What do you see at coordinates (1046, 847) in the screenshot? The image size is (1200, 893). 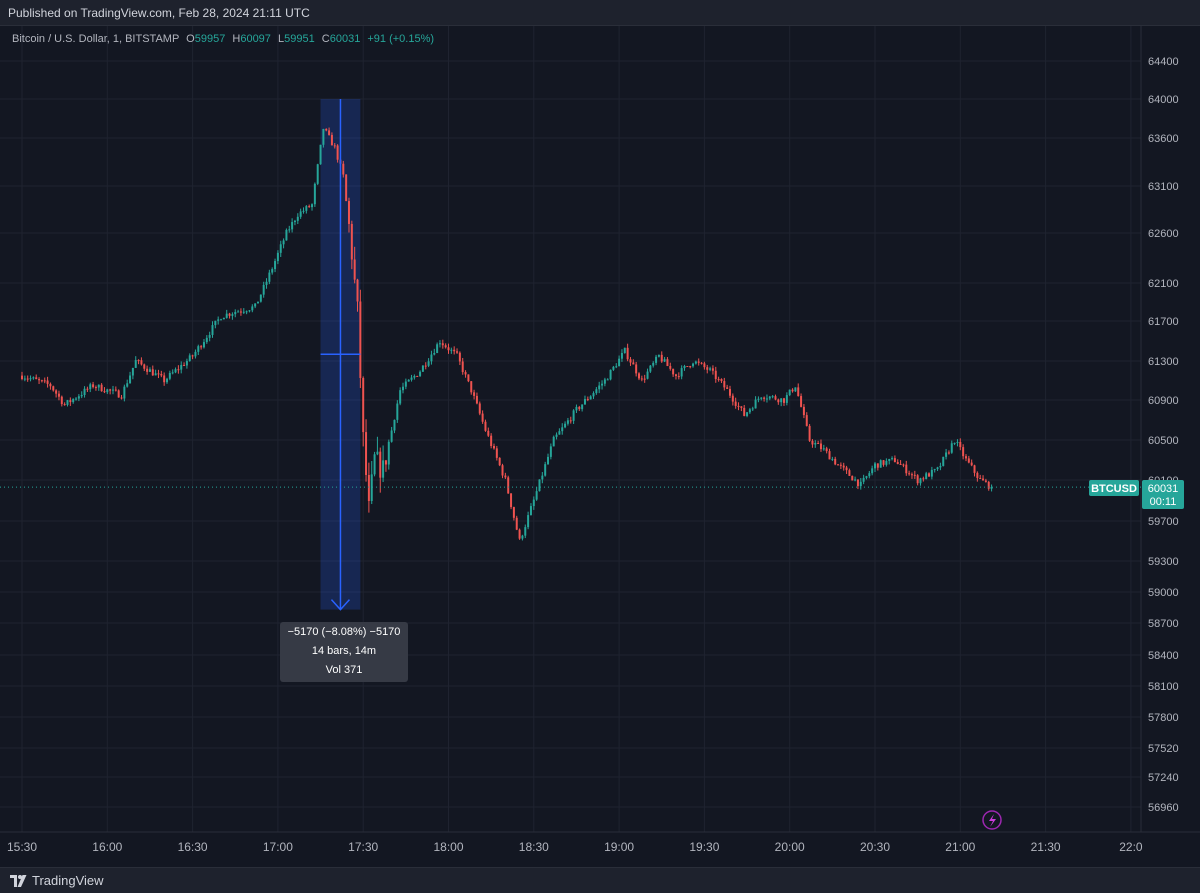 I see `time-tick-label: 21:30` at bounding box center [1046, 847].